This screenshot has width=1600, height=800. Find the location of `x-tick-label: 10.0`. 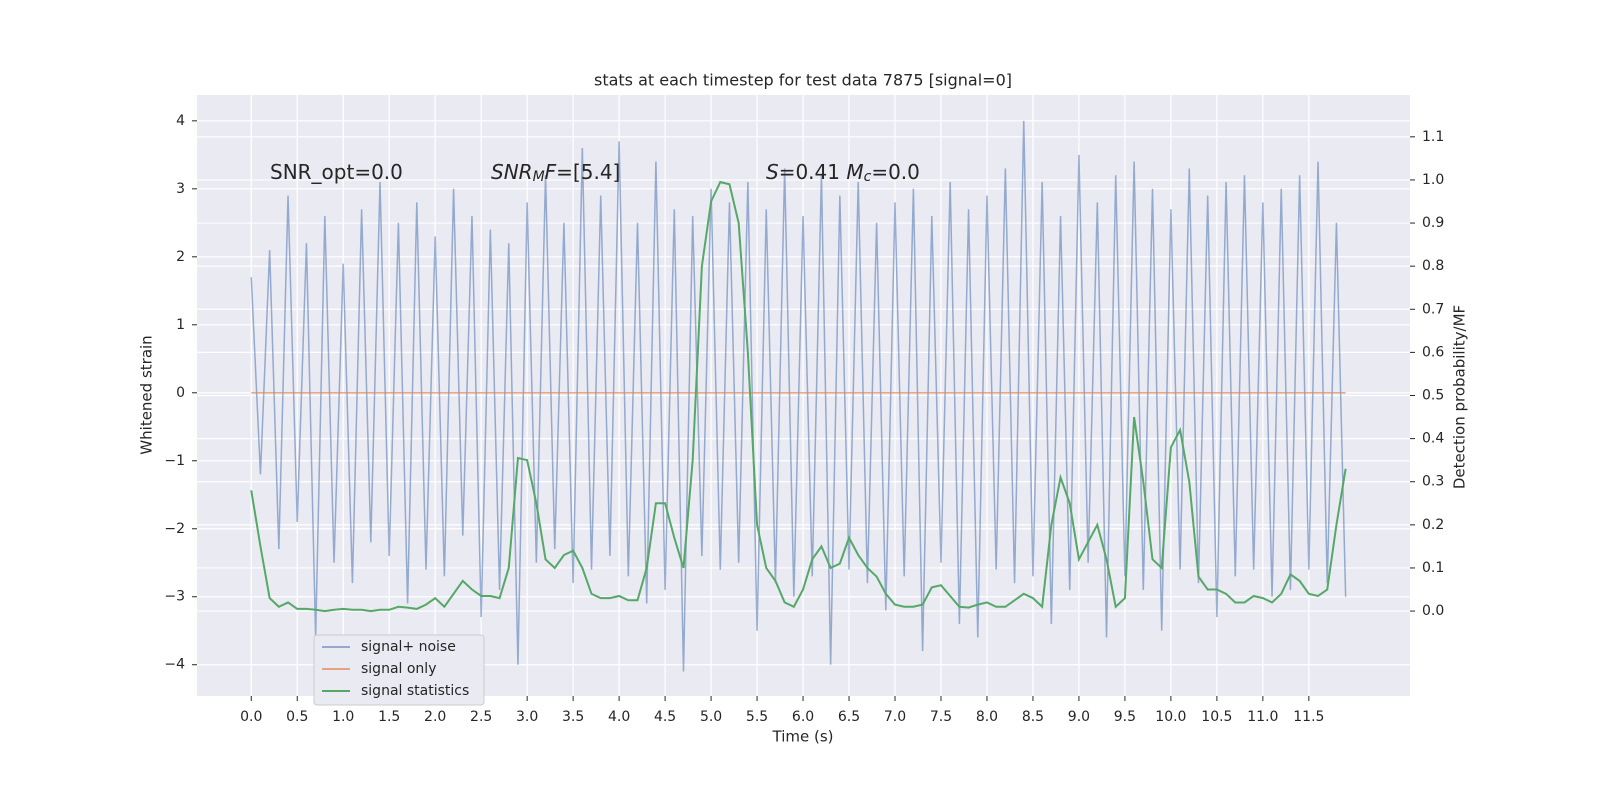

x-tick-label: 10.0 is located at coordinates (1170, 717).